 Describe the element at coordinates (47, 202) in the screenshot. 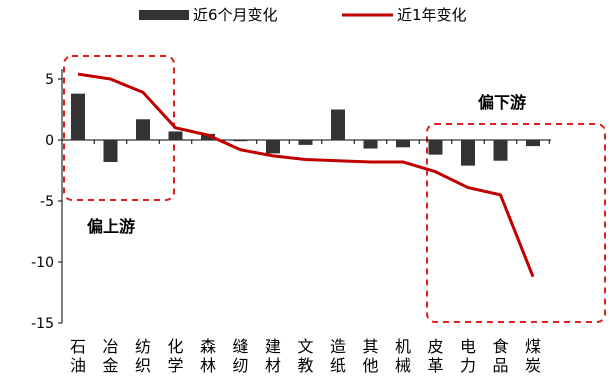

I see `y-tick-label: -5` at that location.